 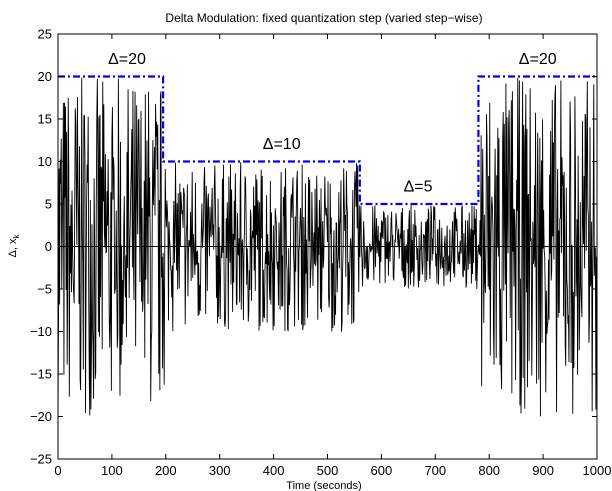 I want to click on y-tick-label: −25, so click(x=41, y=459).